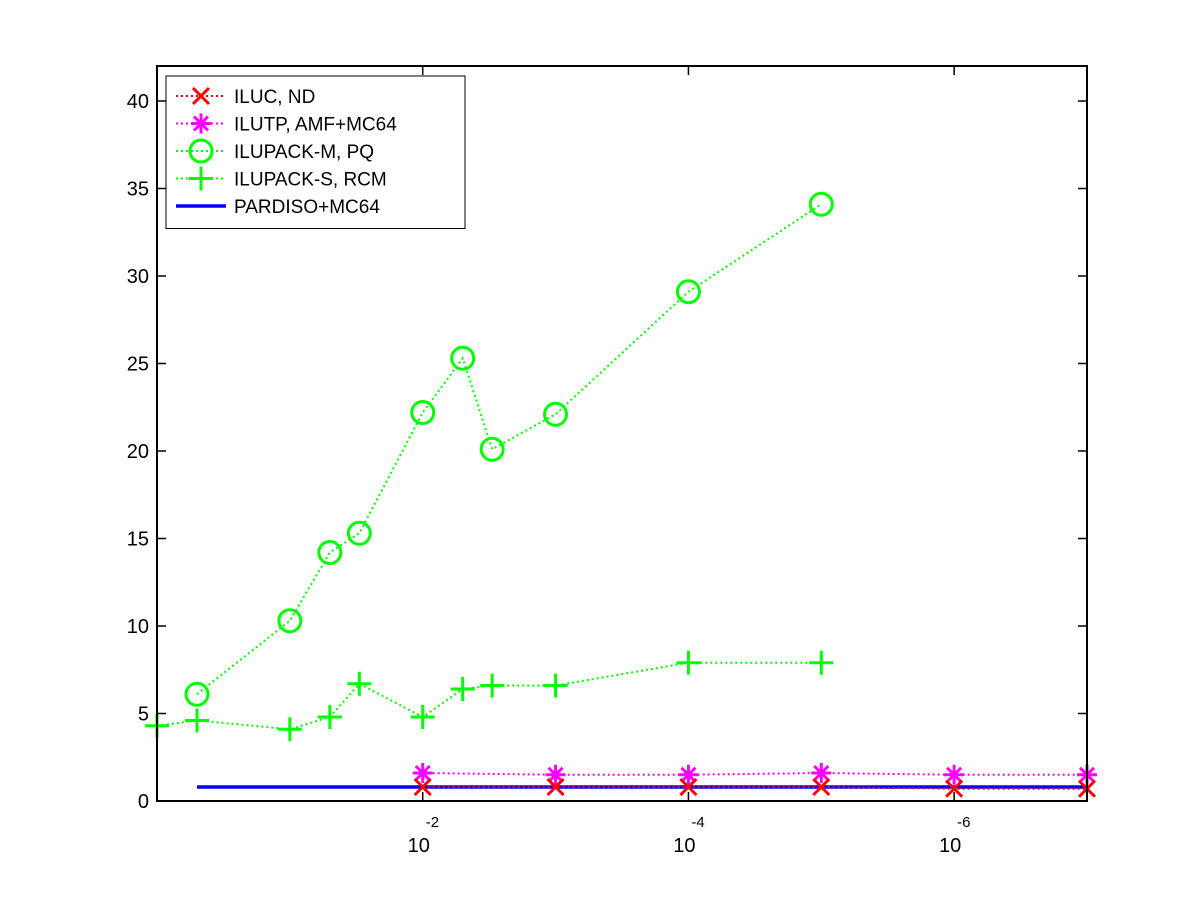  Describe the element at coordinates (201, 178) in the screenshot. I see `legend-marker-ilupack-s-rcm` at that location.